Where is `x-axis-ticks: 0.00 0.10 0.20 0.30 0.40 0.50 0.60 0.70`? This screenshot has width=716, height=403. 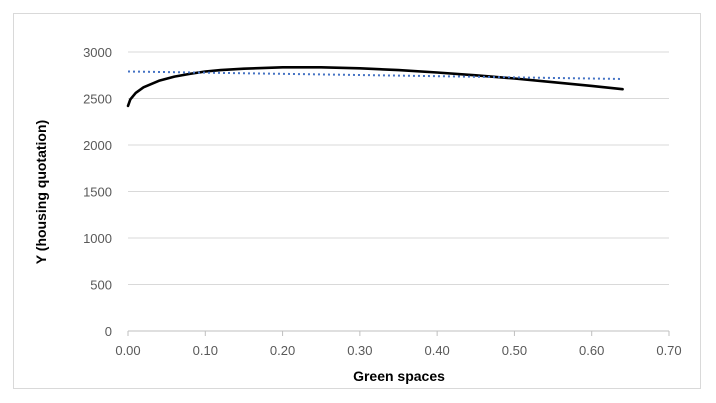
x-axis-ticks: 0.00 0.10 0.20 0.30 0.40 0.50 0.60 0.70 is located at coordinates (398, 344).